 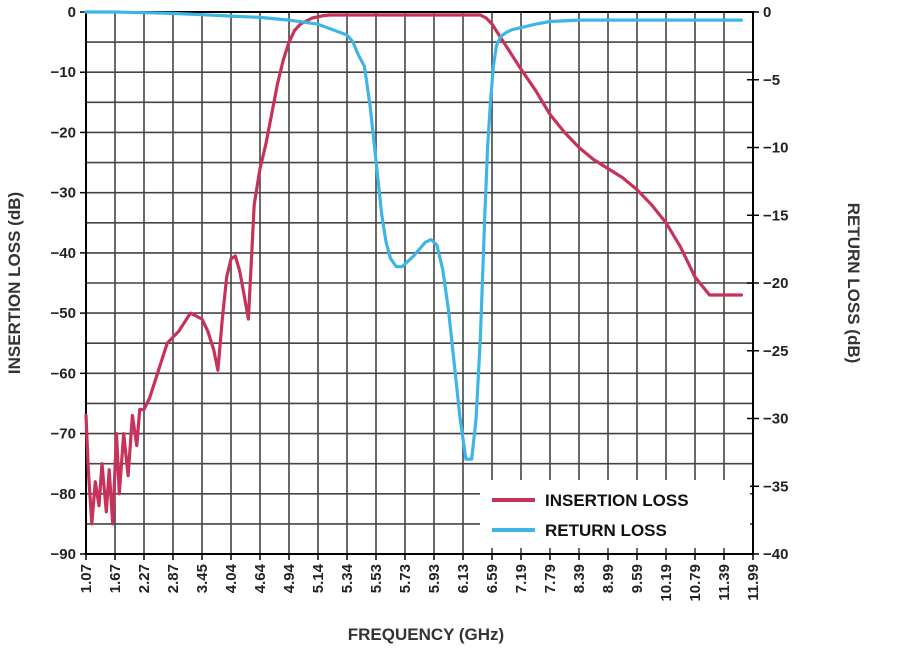 What do you see at coordinates (637, 578) in the screenshot?
I see `x-tick-label: 9.59` at bounding box center [637, 578].